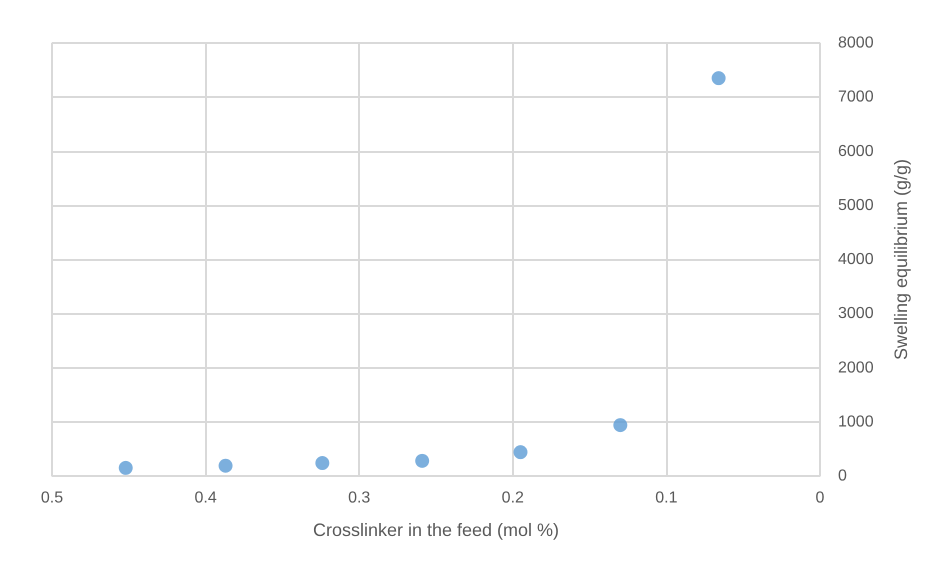 The height and width of the screenshot is (587, 950). What do you see at coordinates (856, 43) in the screenshot?
I see `y-tick-label: 8000` at bounding box center [856, 43].